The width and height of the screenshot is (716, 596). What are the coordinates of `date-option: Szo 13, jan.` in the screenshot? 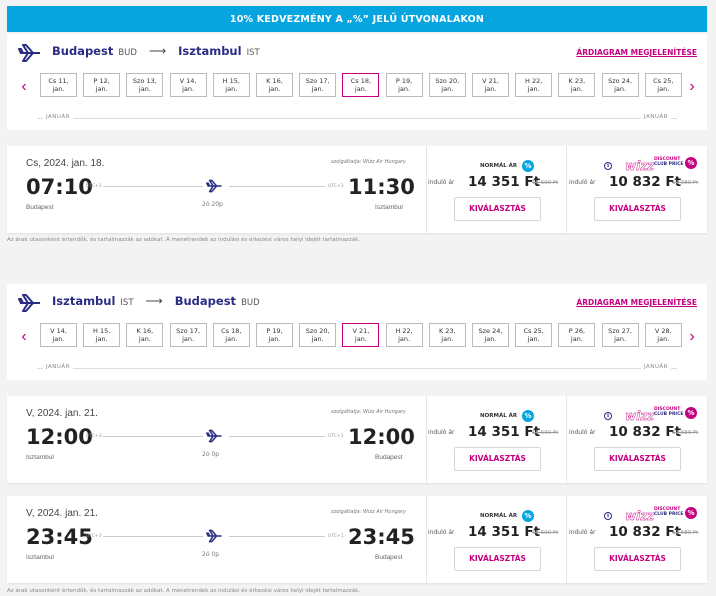 It's located at (145, 85).